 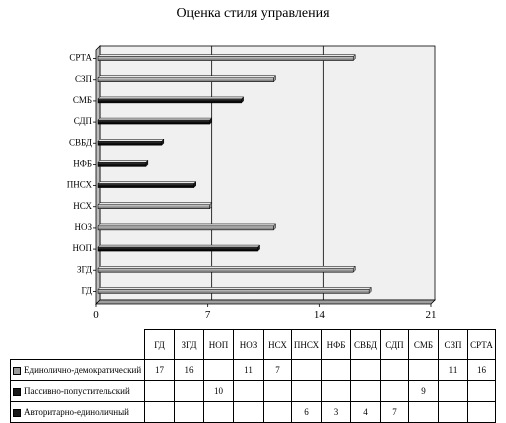 I want to click on table-cell: 9, so click(x=423, y=391).